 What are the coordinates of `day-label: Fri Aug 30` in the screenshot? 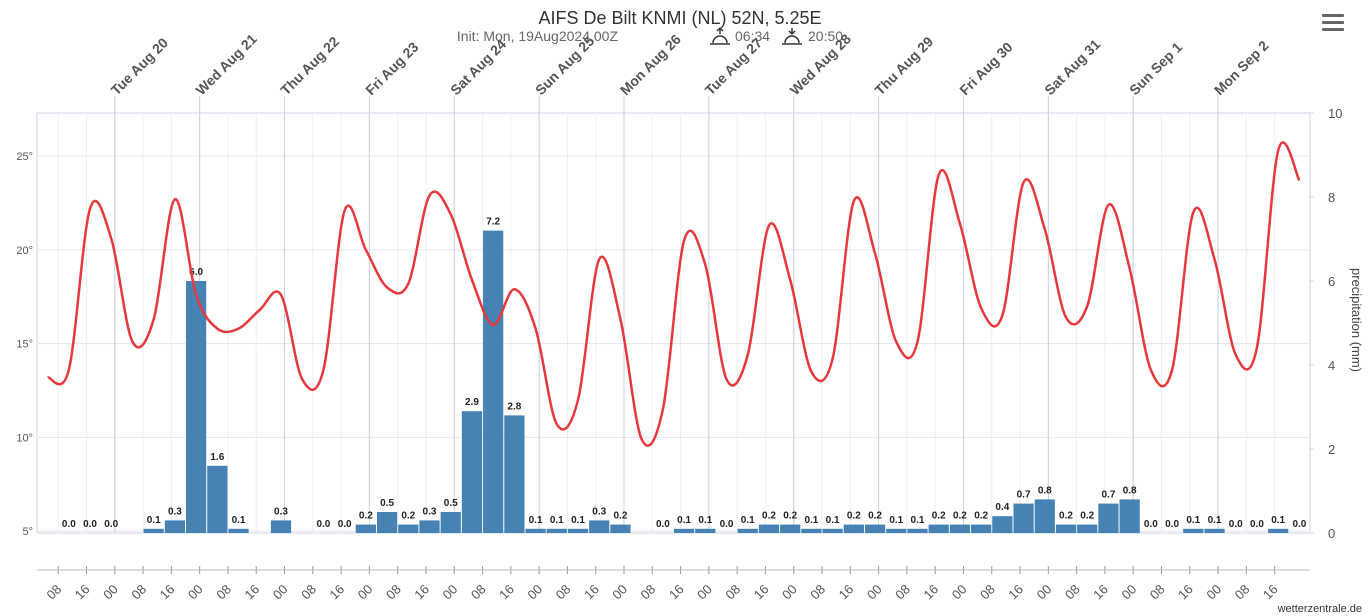 It's located at (986, 69).